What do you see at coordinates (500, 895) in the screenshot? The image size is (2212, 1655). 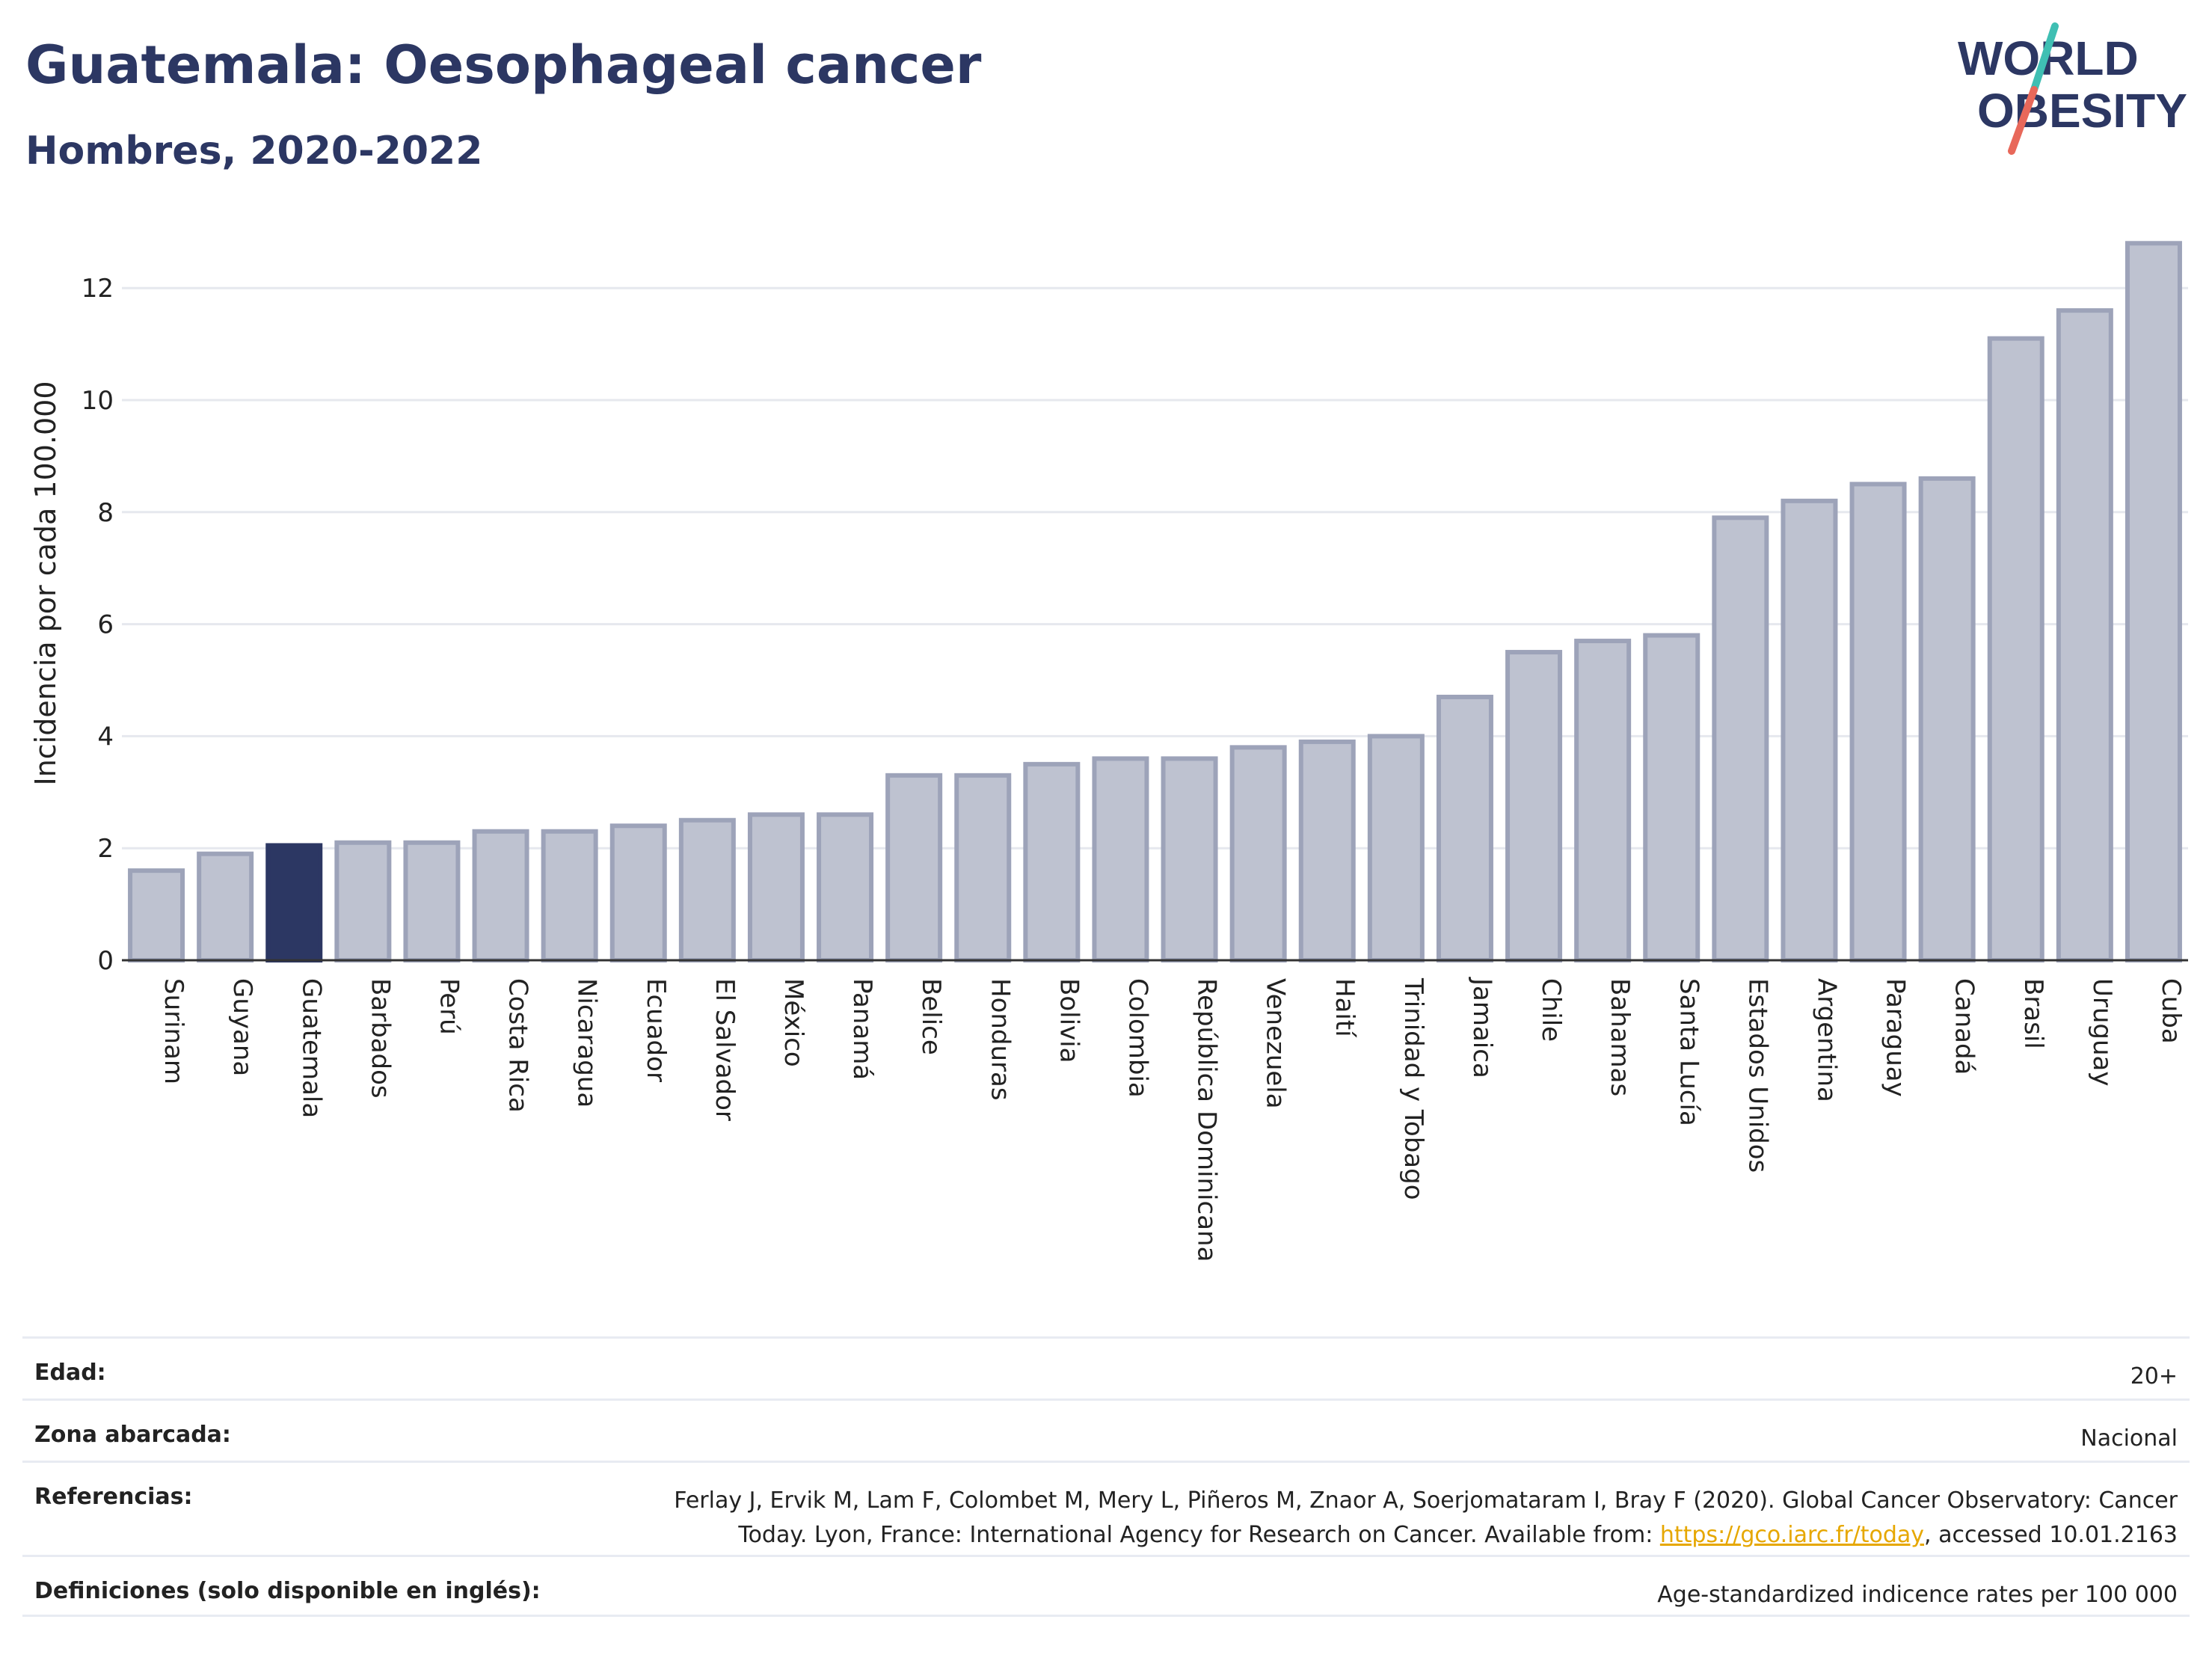 I see `bar-costa-rica` at bounding box center [500, 895].